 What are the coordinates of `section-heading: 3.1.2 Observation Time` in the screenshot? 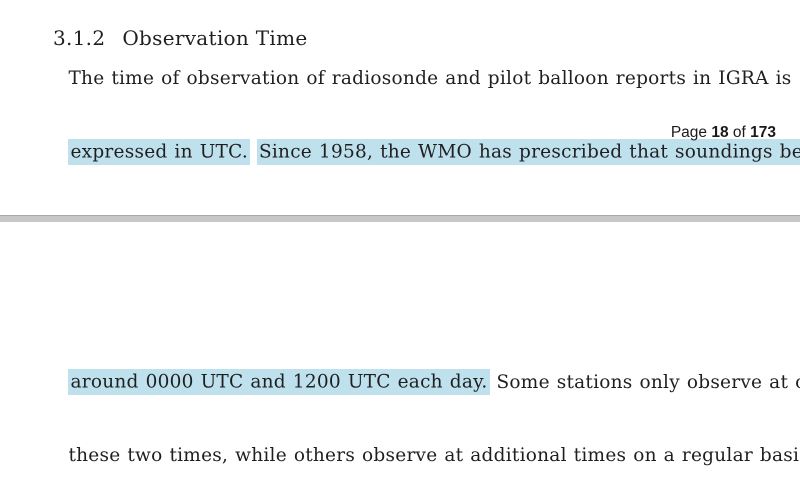 It's located at (160, 38).